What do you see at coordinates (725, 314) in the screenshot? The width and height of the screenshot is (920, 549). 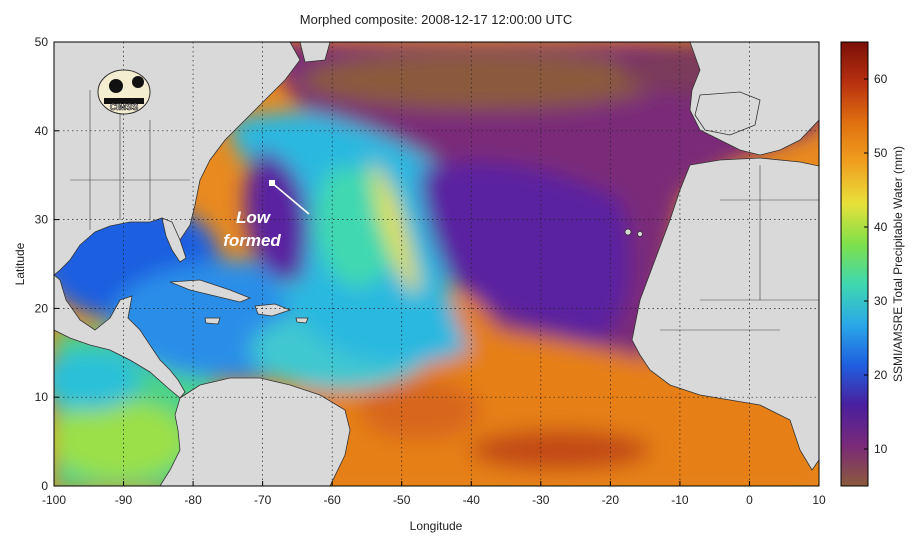 I see `africa` at bounding box center [725, 314].